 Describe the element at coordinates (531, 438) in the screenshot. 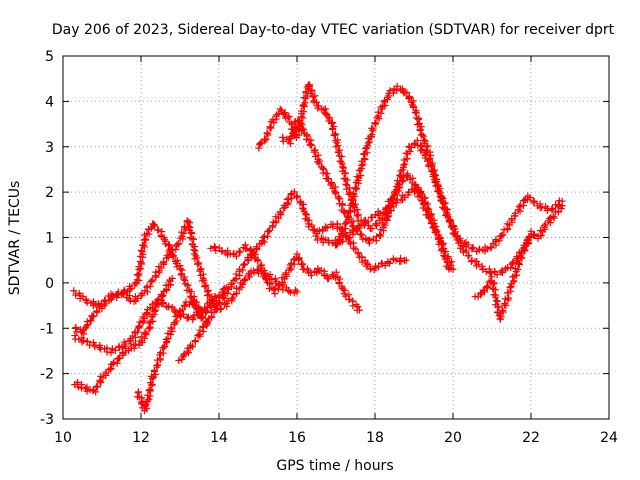

I see `x-tick-label: 22` at that location.